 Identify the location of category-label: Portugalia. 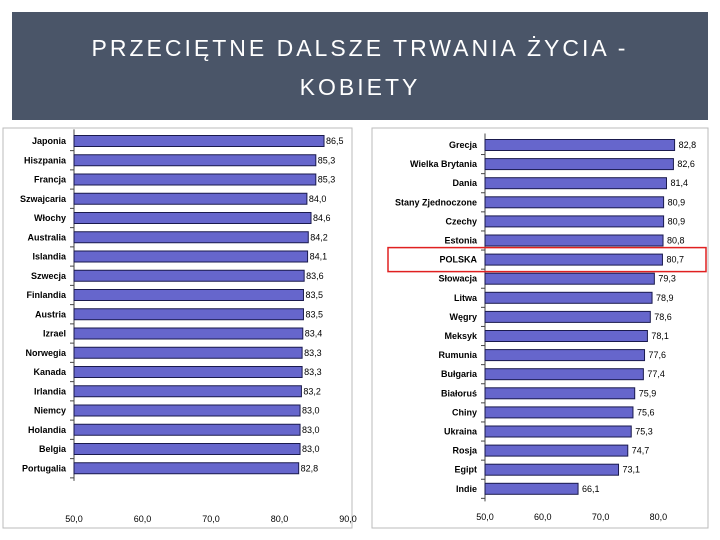
(44, 468).